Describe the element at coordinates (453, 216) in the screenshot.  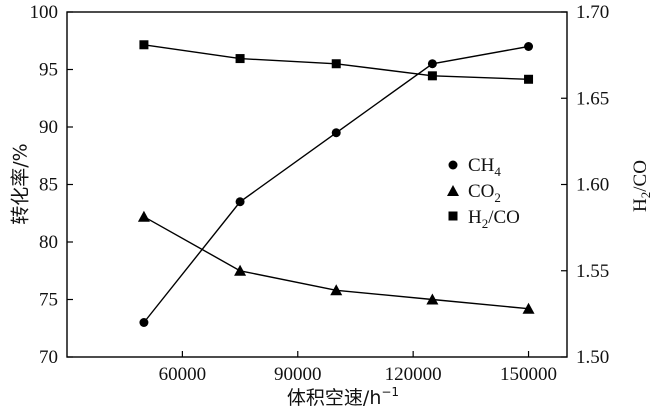
I see `legend-marker-h2co` at that location.